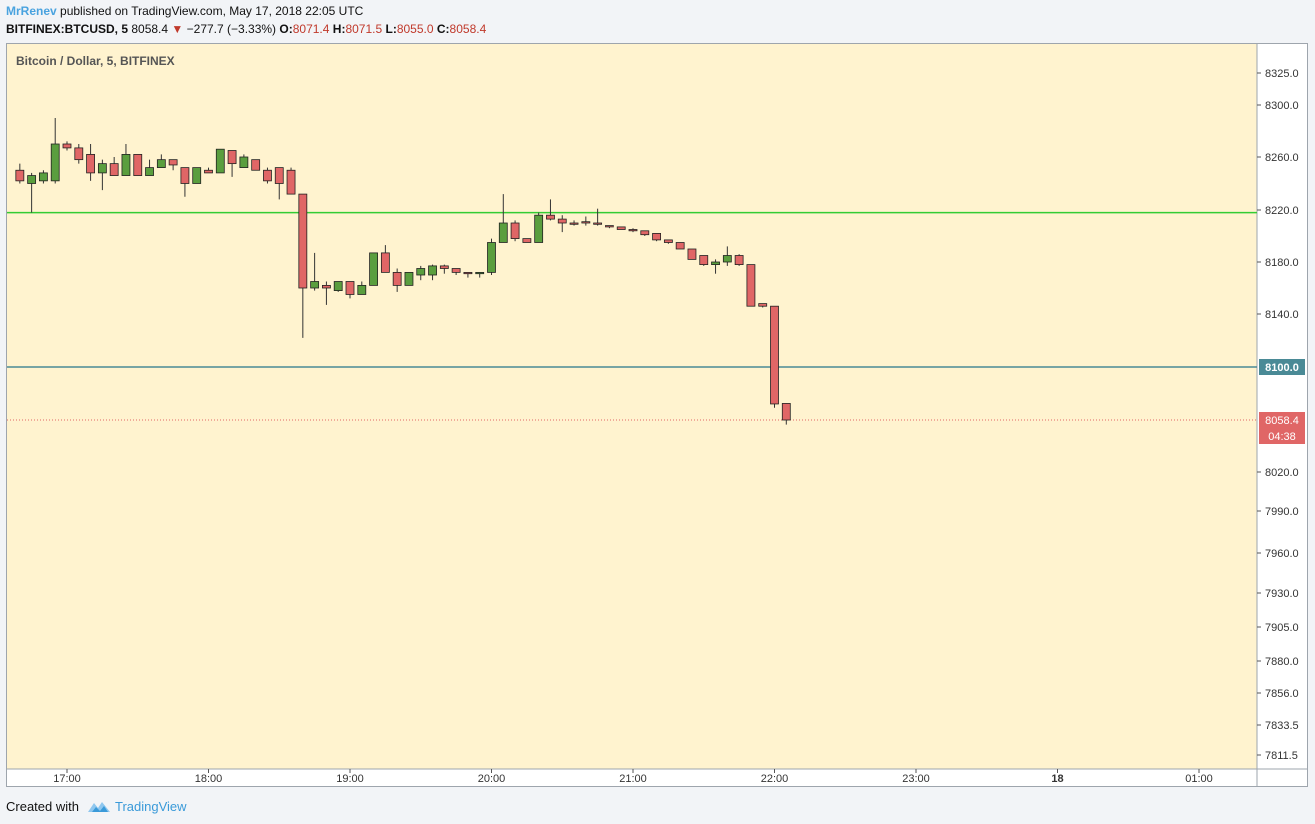  I want to click on price-axis, so click(1282, 406).